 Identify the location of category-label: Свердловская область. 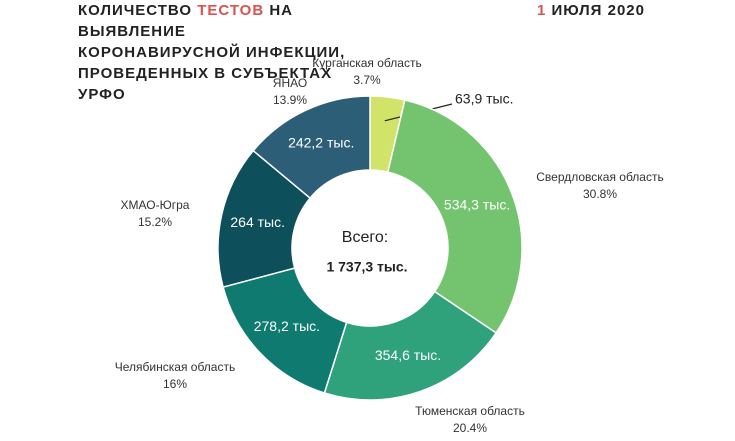
(599, 177).